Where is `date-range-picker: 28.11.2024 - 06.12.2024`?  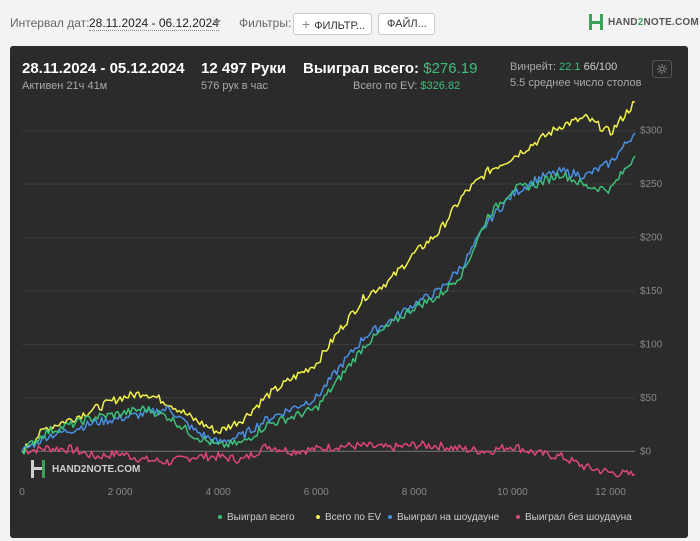 date-range-picker: 28.11.2024 - 06.12.2024 is located at coordinates (154, 23).